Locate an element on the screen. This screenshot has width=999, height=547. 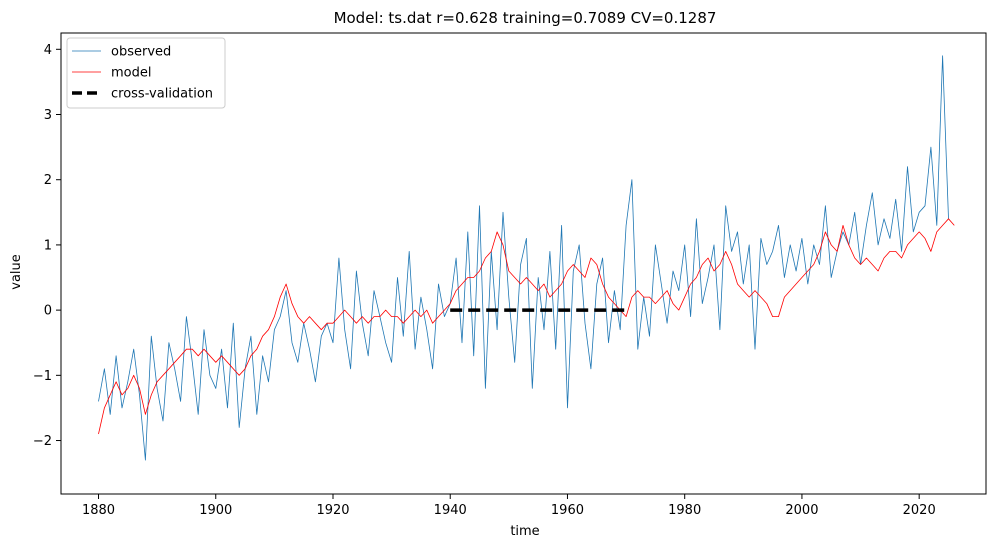
legend-label-observed: observed is located at coordinates (141, 52).